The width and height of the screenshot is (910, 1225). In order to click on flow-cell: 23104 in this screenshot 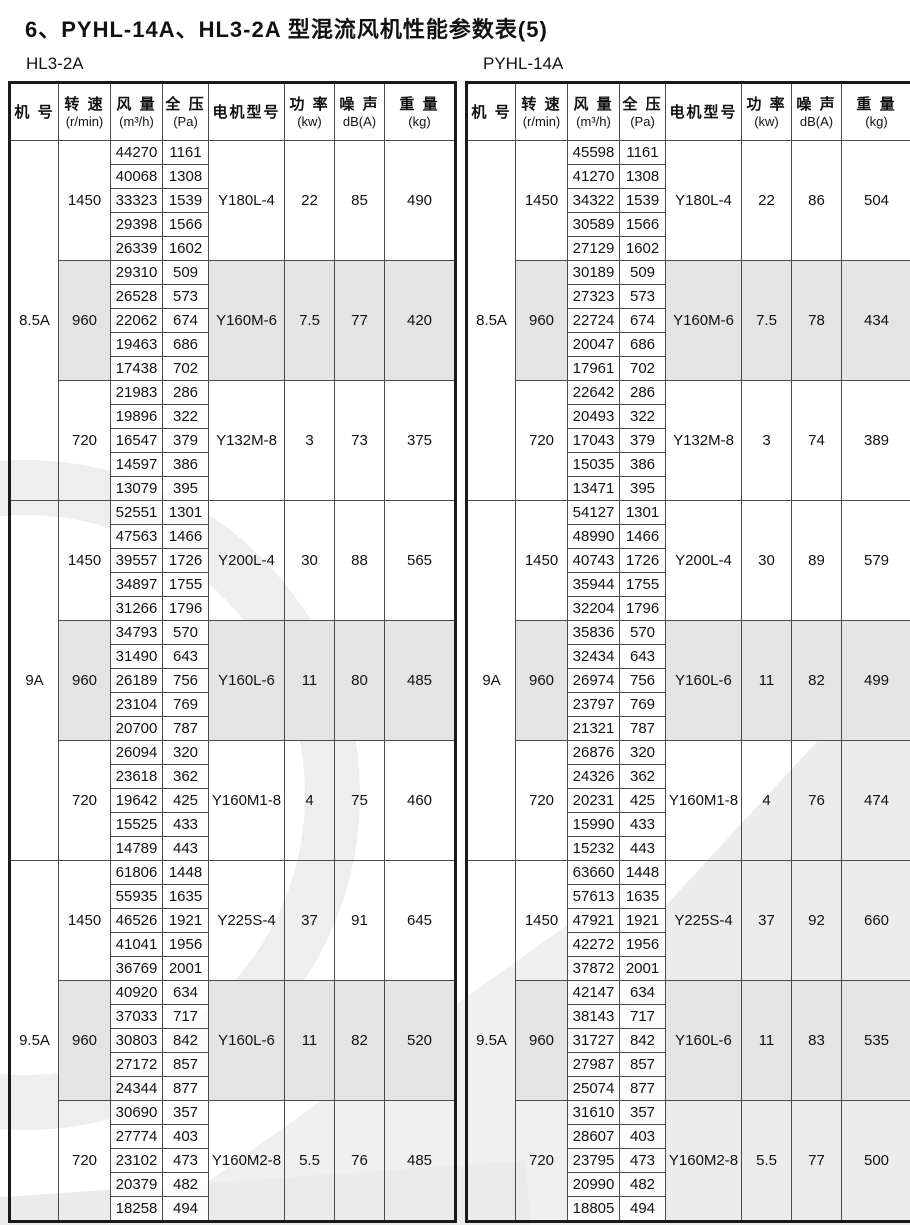, I will do `click(136, 704)`.